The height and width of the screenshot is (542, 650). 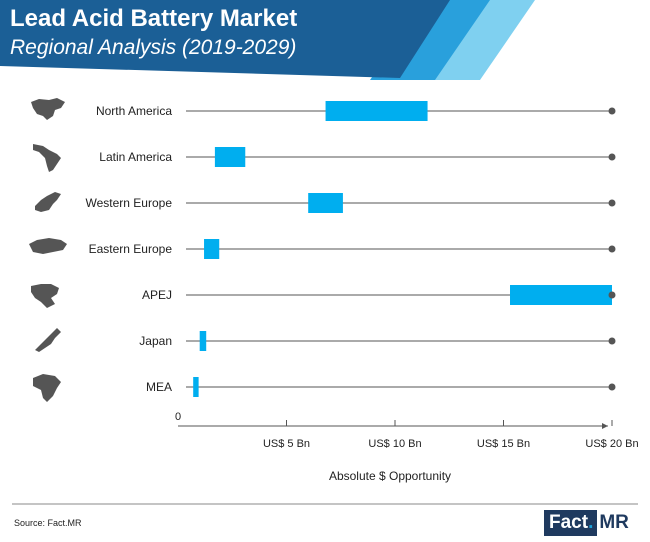 What do you see at coordinates (153, 47) in the screenshot?
I see `page-subtitle: Regional Analysis (2019-2029)` at bounding box center [153, 47].